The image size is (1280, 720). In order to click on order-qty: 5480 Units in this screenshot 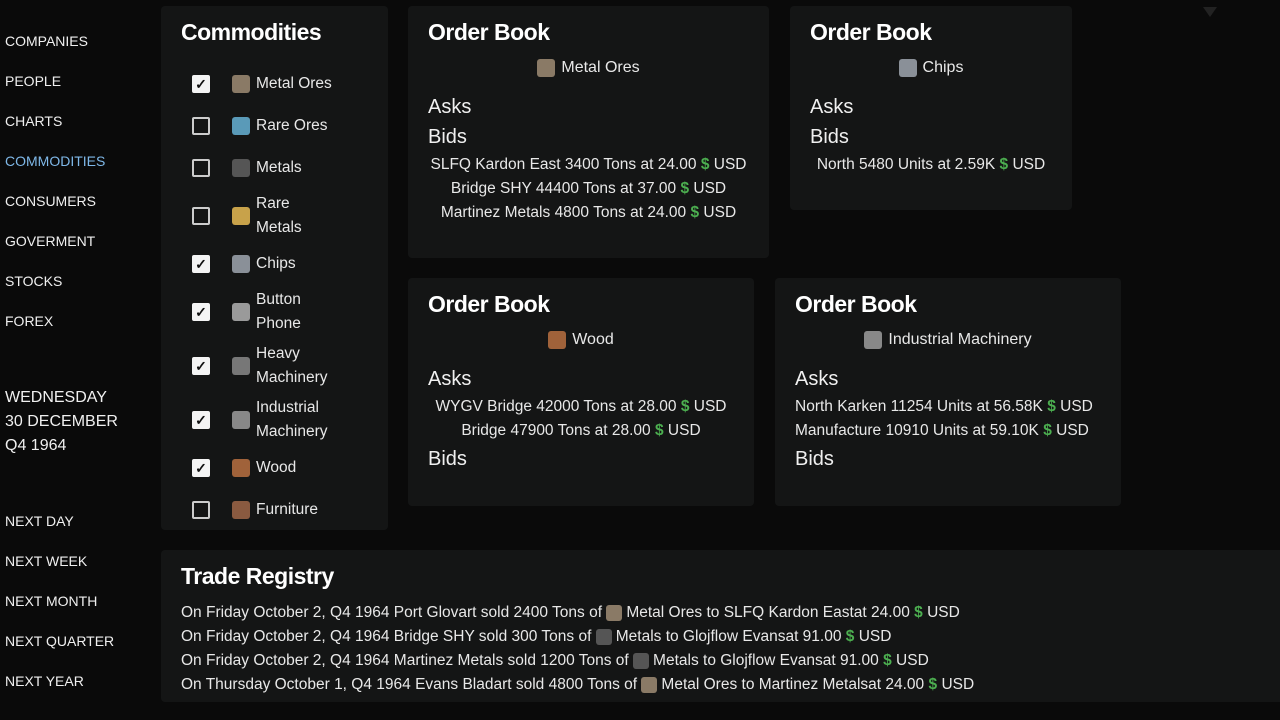, I will do `click(896, 164)`.